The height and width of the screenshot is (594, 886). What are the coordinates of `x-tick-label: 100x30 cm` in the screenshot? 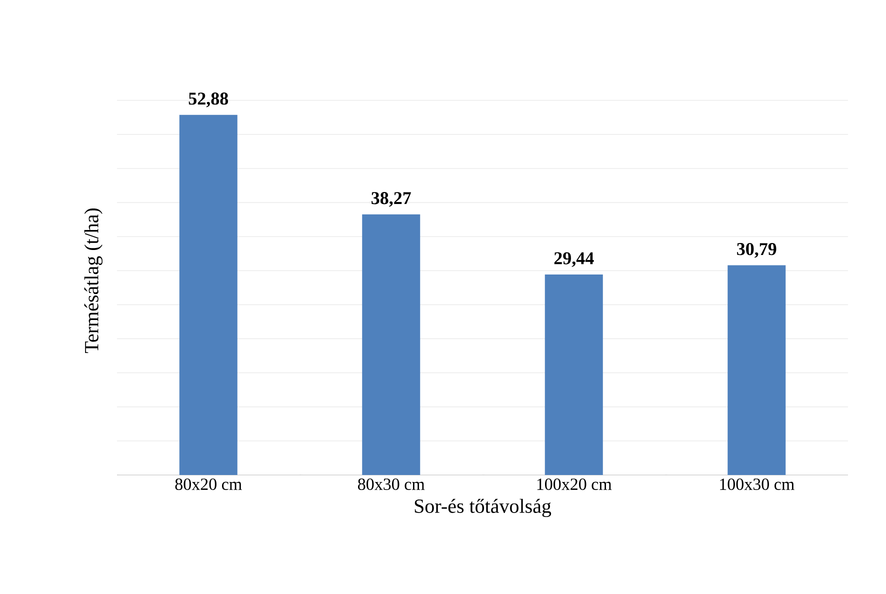 It's located at (757, 484).